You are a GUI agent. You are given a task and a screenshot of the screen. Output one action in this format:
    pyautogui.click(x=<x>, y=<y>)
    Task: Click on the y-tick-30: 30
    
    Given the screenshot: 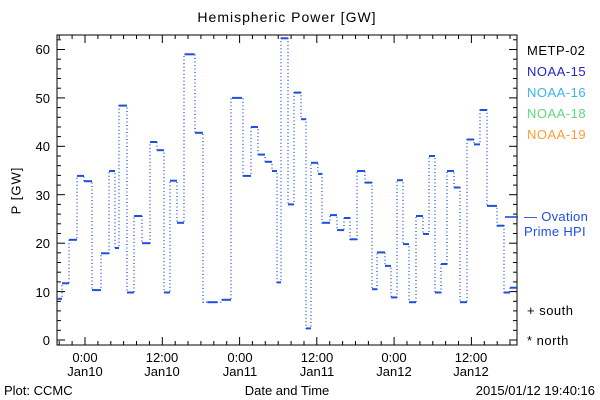 What is the action you would take?
    pyautogui.click(x=42, y=195)
    